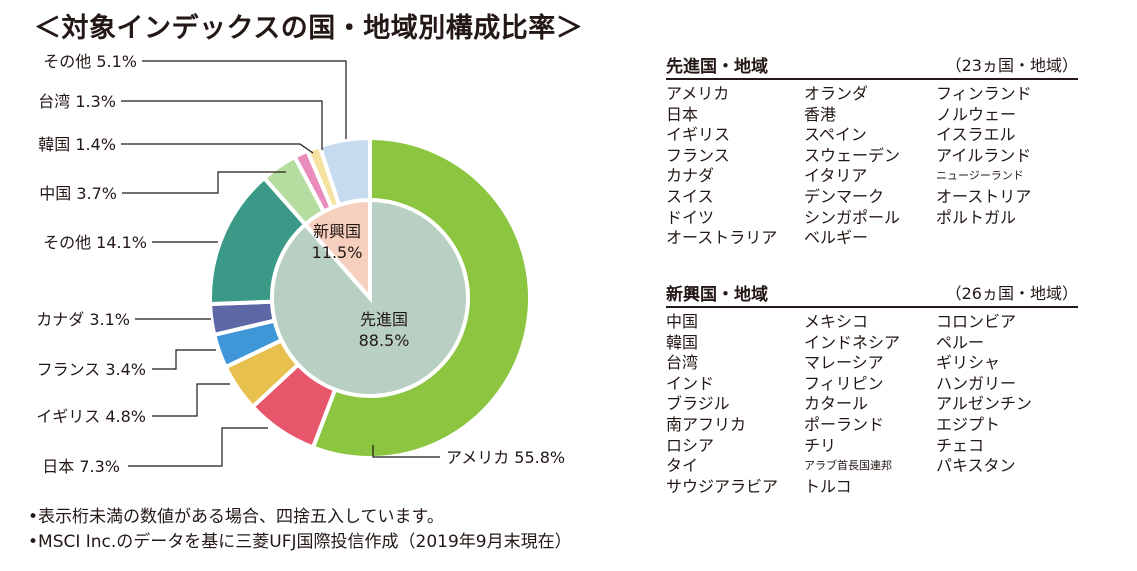  Describe the element at coordinates (690, 196) in the screenshot. I see `country-item: スイス` at that location.